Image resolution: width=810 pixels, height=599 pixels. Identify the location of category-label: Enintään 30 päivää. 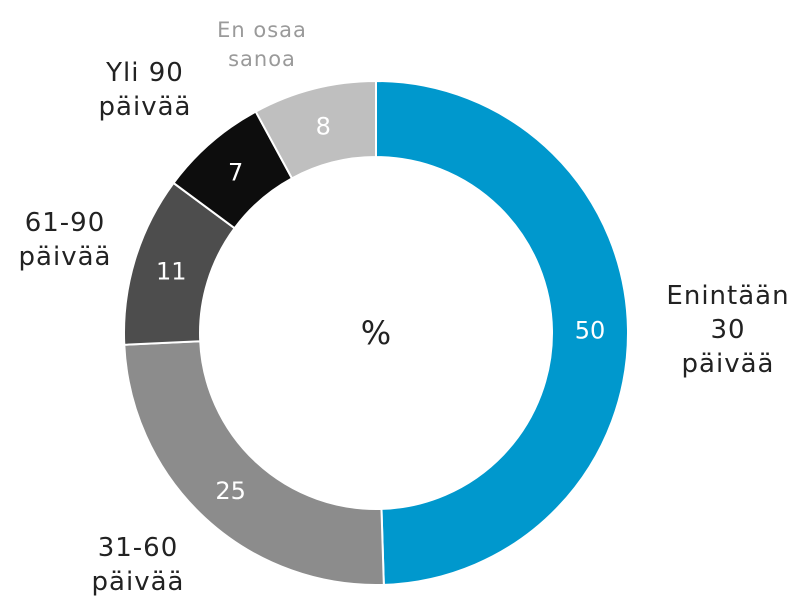
(728, 330).